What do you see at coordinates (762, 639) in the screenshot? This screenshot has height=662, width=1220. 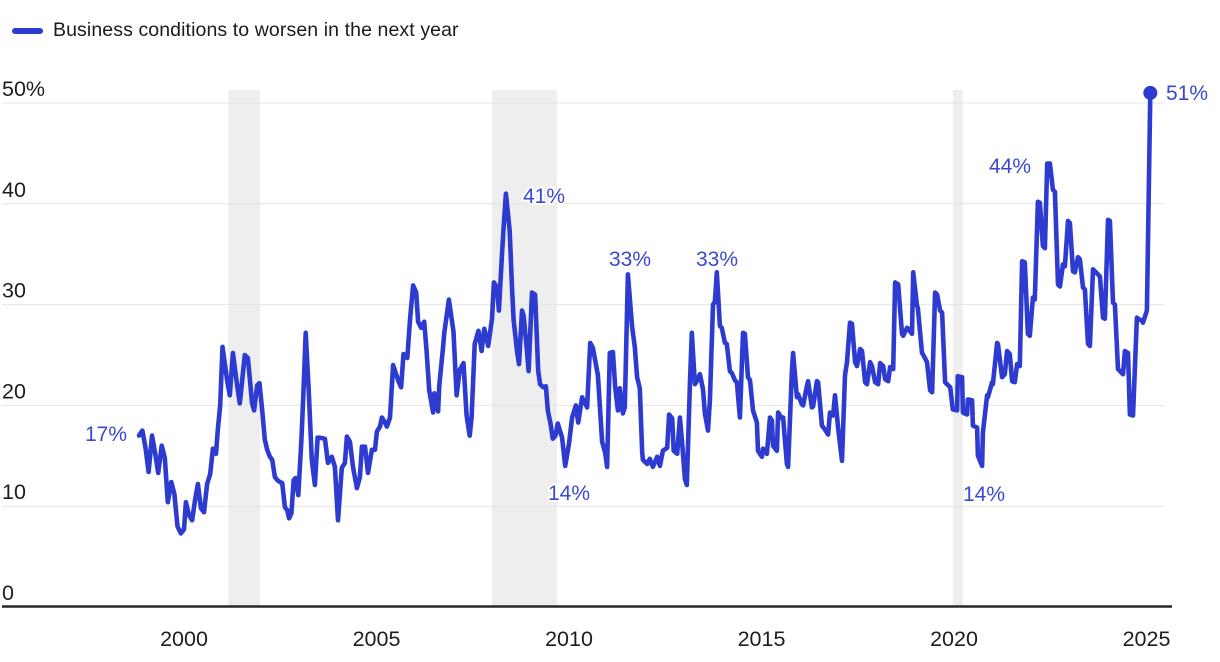 I see `x-tick-label: 2015` at bounding box center [762, 639].